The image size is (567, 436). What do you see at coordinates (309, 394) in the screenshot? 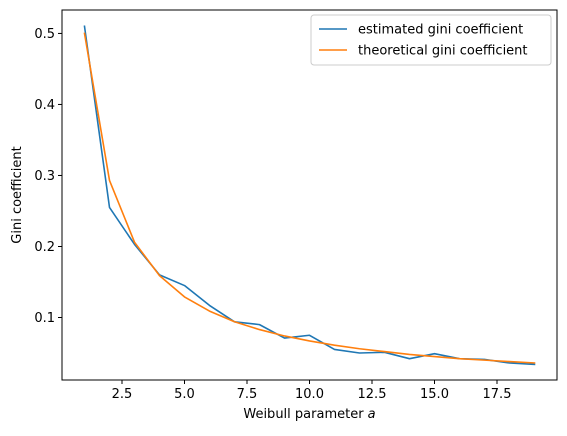
I see `x-tick-label: 10.0` at bounding box center [309, 394].